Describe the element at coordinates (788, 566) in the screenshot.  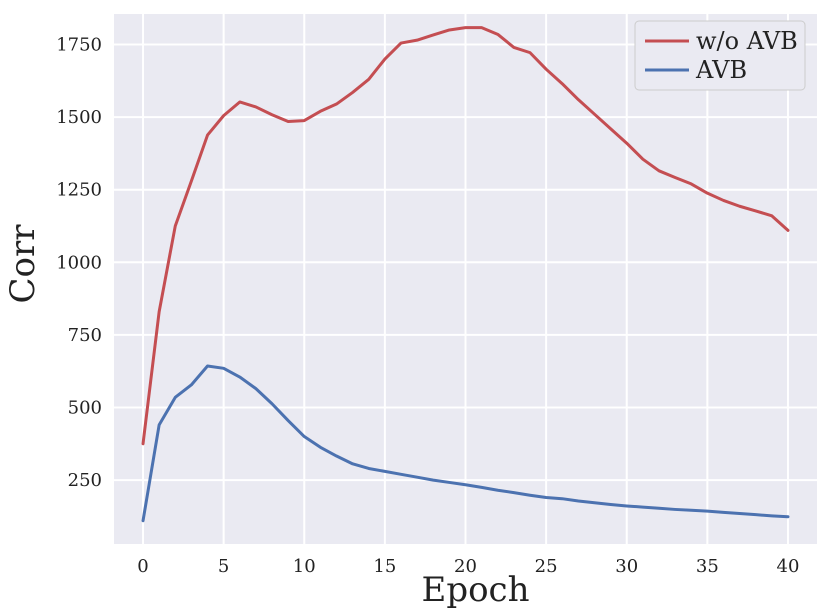
I see `x-tick-label: 40` at that location.